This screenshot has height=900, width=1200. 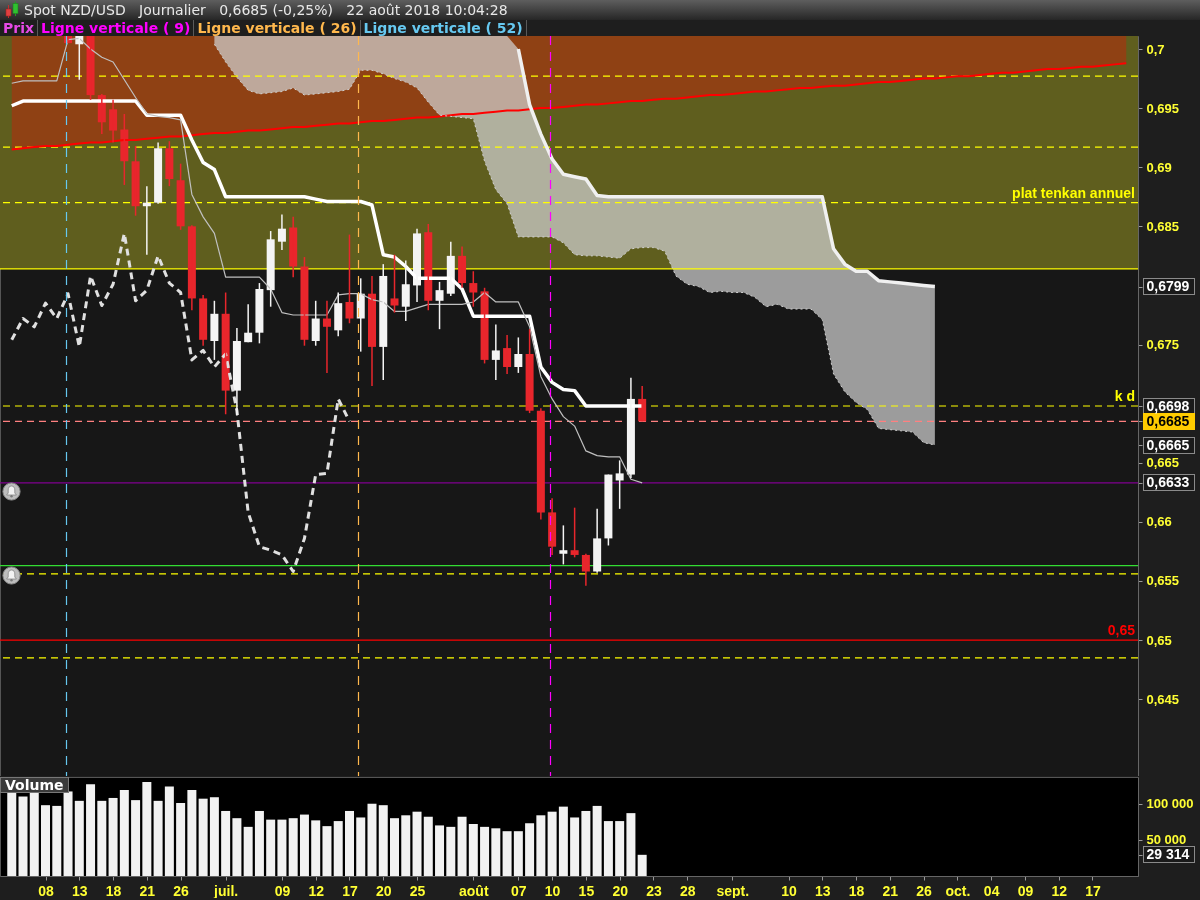 I want to click on y-tick-label: 0,675, so click(x=1163, y=345).